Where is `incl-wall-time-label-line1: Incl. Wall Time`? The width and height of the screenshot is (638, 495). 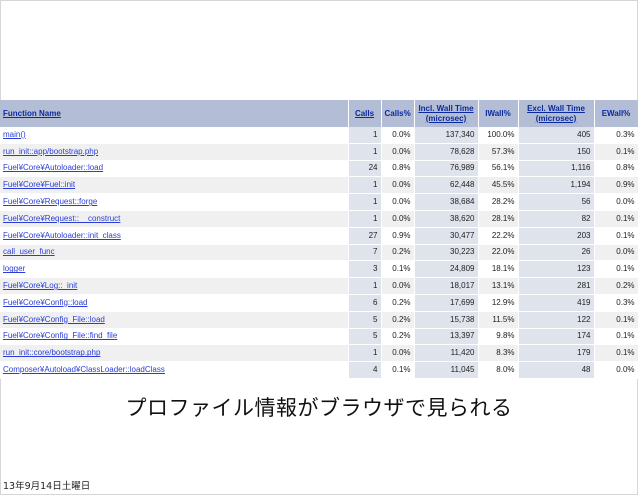 incl-wall-time-label-line1: Incl. Wall Time is located at coordinates (446, 108).